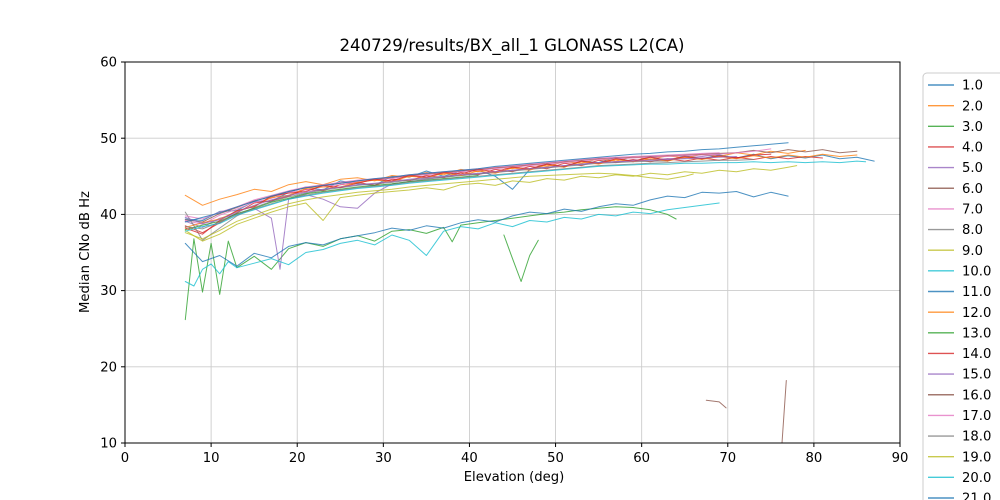 This screenshot has width=1000, height=500. I want to click on legend-item-label: 12.0, so click(976, 313).